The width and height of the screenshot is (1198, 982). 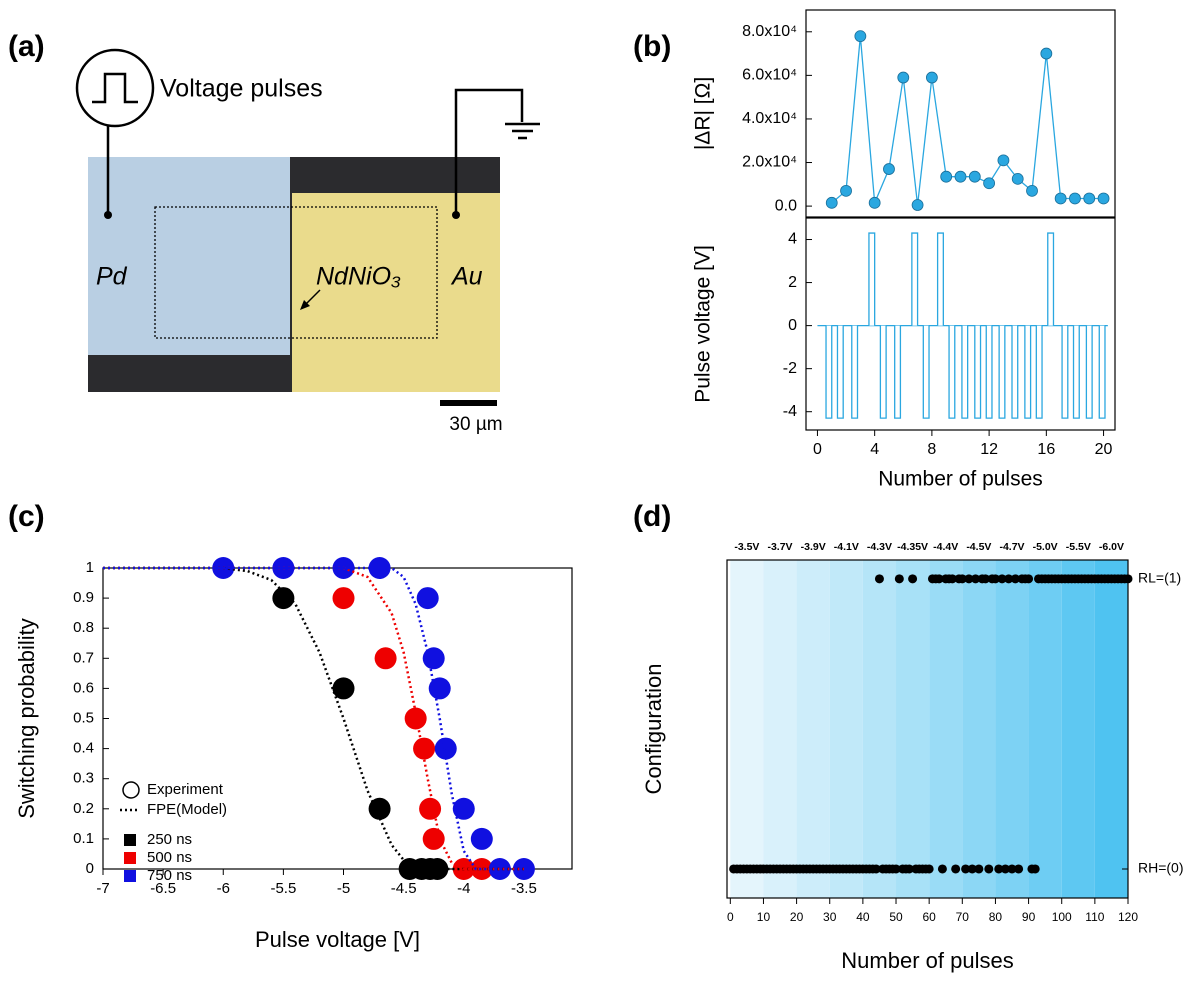 I want to click on panel-label: (c), so click(x=26, y=516).